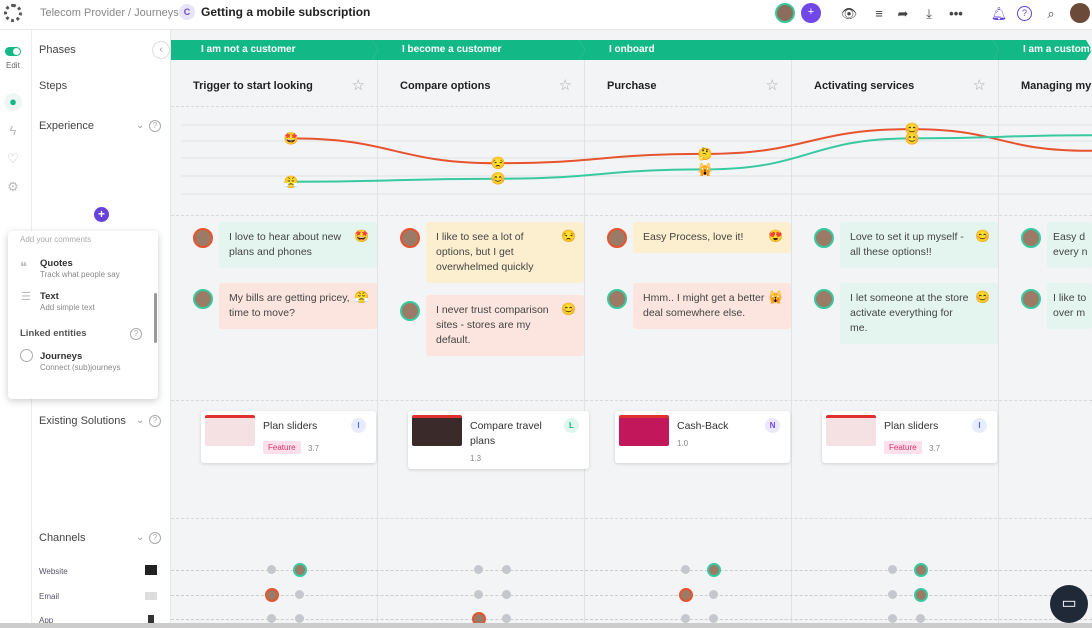 The height and width of the screenshot is (628, 1092). Describe the element at coordinates (161, 50) in the screenshot. I see `collapse-button: ‹` at that location.